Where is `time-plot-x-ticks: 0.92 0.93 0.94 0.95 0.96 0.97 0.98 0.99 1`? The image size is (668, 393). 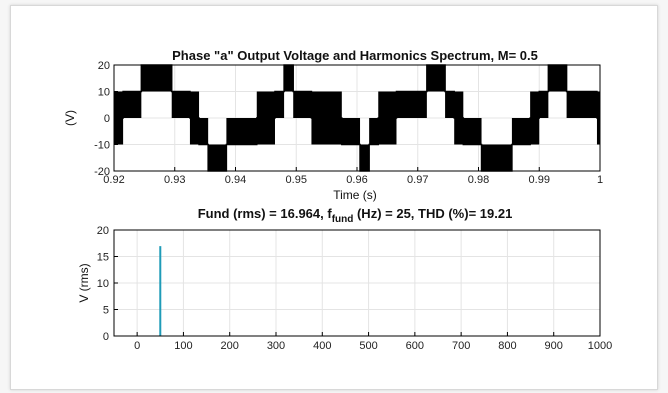 time-plot-x-ticks: 0.92 0.93 0.94 0.95 0.96 0.97 0.98 0.99 1 is located at coordinates (353, 176).